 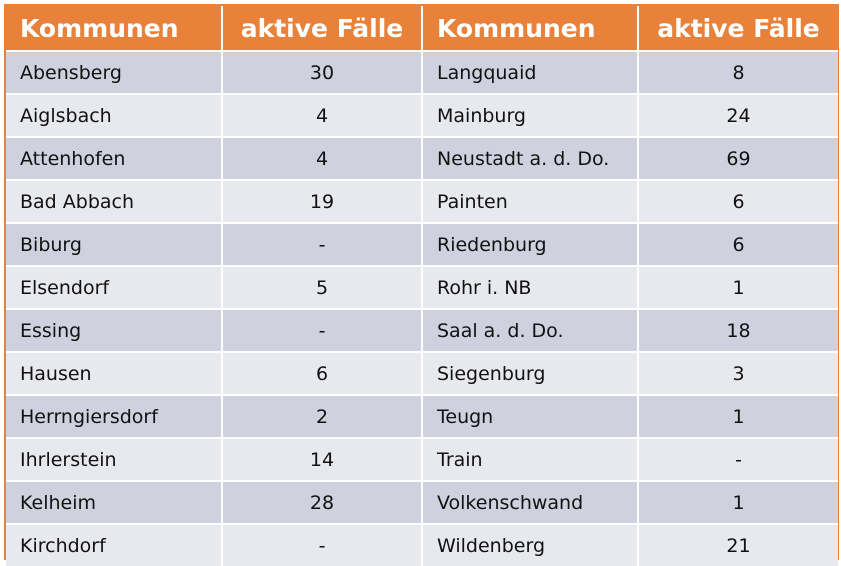 I want to click on right-municipality-name: Teugn, so click(x=530, y=416).